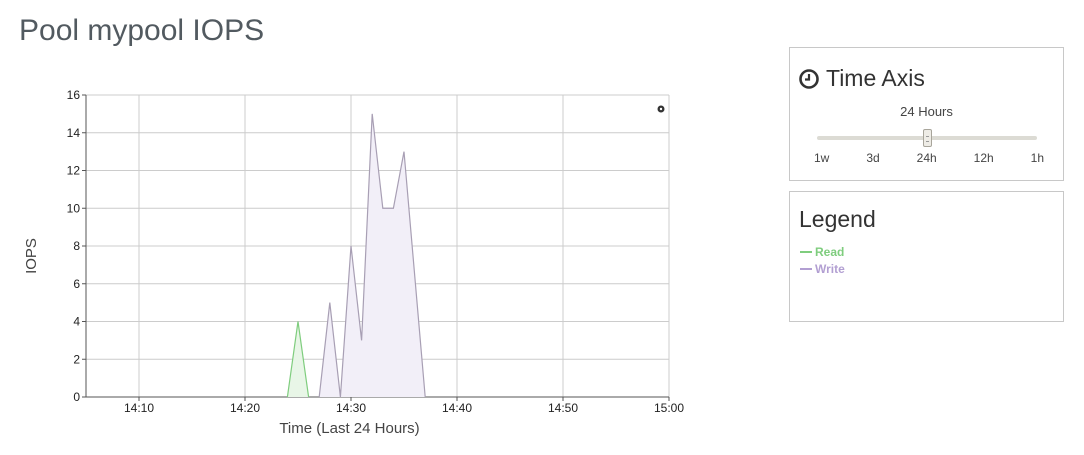  What do you see at coordinates (806, 268) in the screenshot?
I see `legend-swatch-write` at bounding box center [806, 268].